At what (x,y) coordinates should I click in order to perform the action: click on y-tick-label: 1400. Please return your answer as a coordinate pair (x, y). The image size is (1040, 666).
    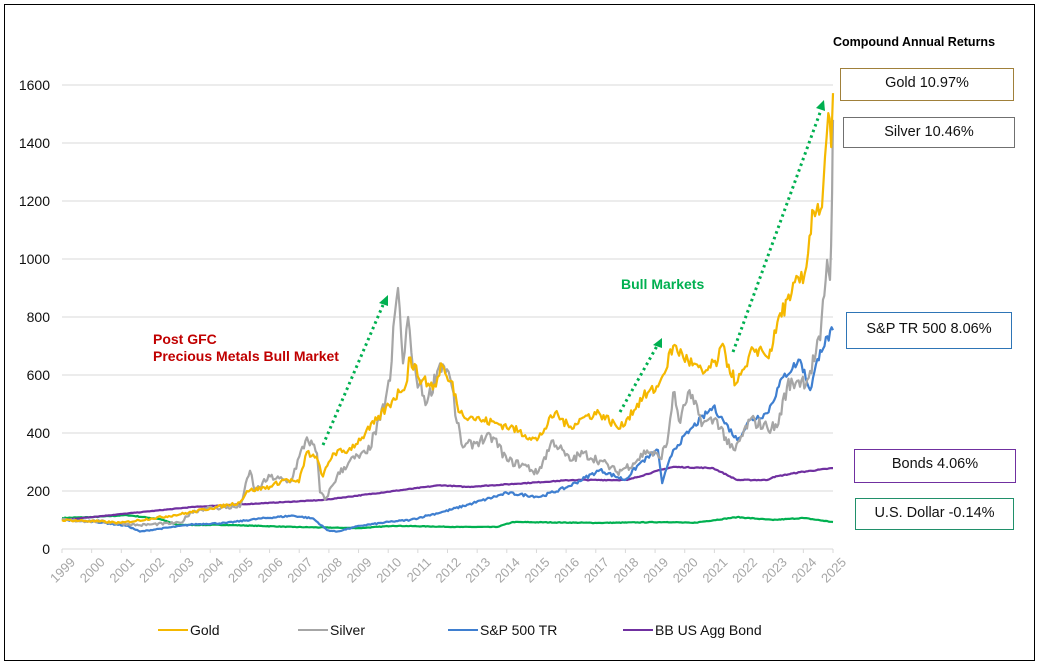
    Looking at the image, I should click on (34, 143).